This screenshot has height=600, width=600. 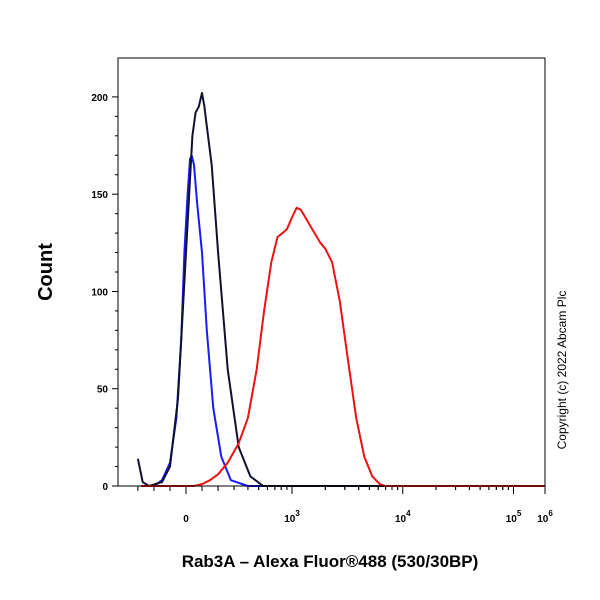 What do you see at coordinates (345, 505) in the screenshot?
I see `x-axis-ticks: 0 10³ 10⁴ 10⁵ 10⁶` at bounding box center [345, 505].